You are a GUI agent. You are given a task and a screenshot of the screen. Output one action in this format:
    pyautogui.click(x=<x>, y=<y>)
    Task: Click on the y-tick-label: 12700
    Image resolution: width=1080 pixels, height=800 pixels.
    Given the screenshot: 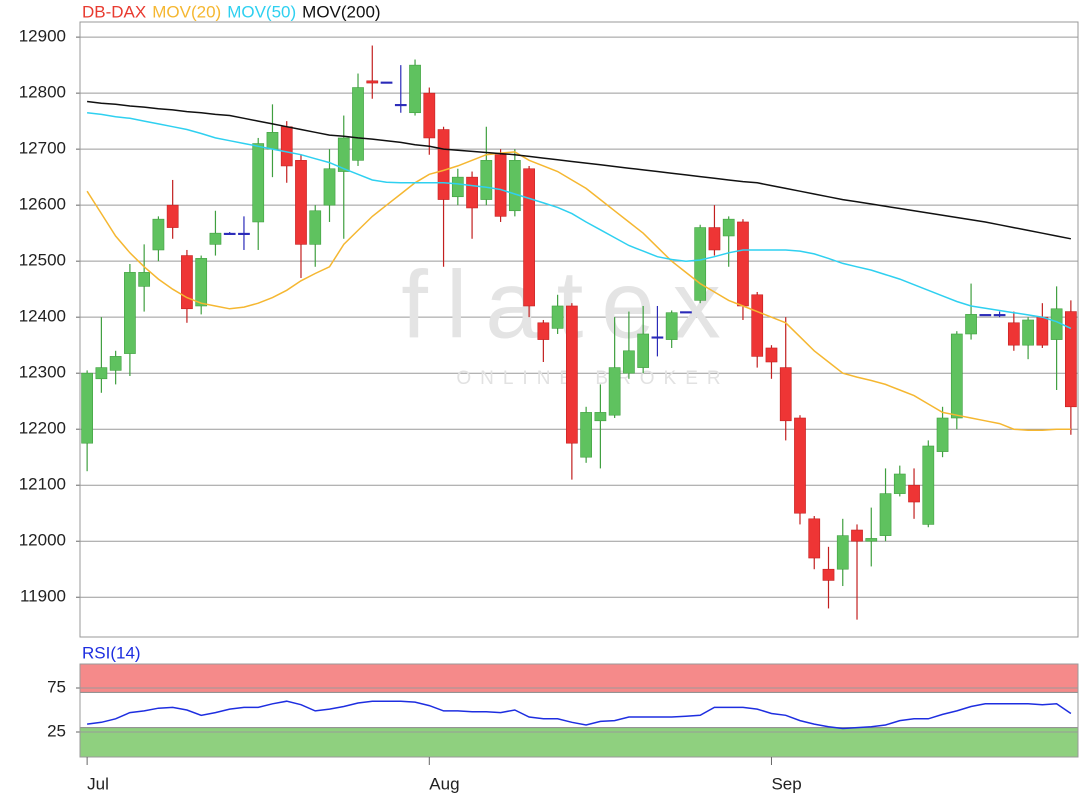 What is the action you would take?
    pyautogui.click(x=42, y=148)
    